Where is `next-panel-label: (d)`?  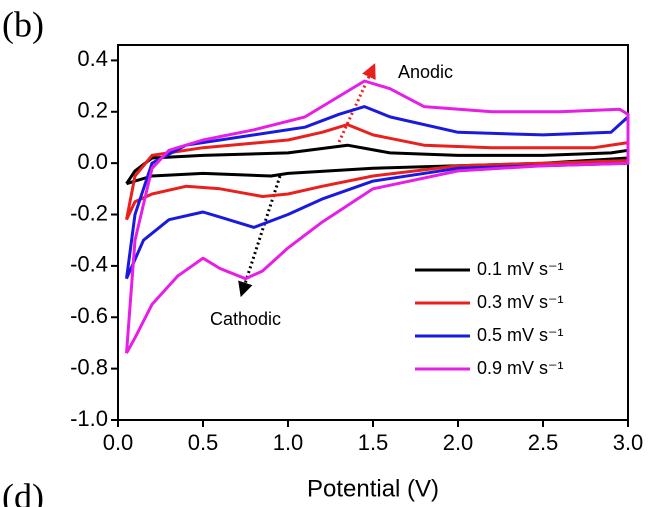 next-panel-label: (d) is located at coordinates (23, 491).